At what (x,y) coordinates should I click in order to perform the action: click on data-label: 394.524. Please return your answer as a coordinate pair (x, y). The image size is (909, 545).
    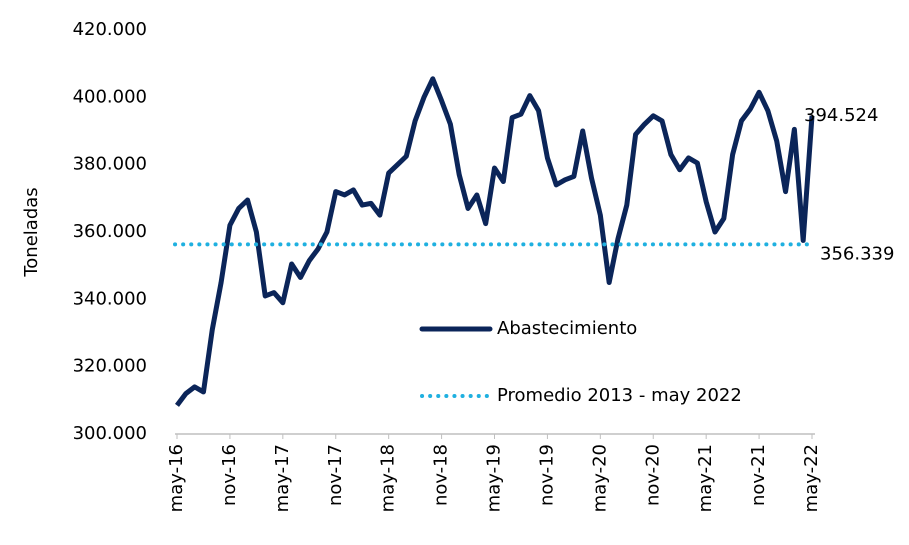
    Looking at the image, I should click on (841, 115).